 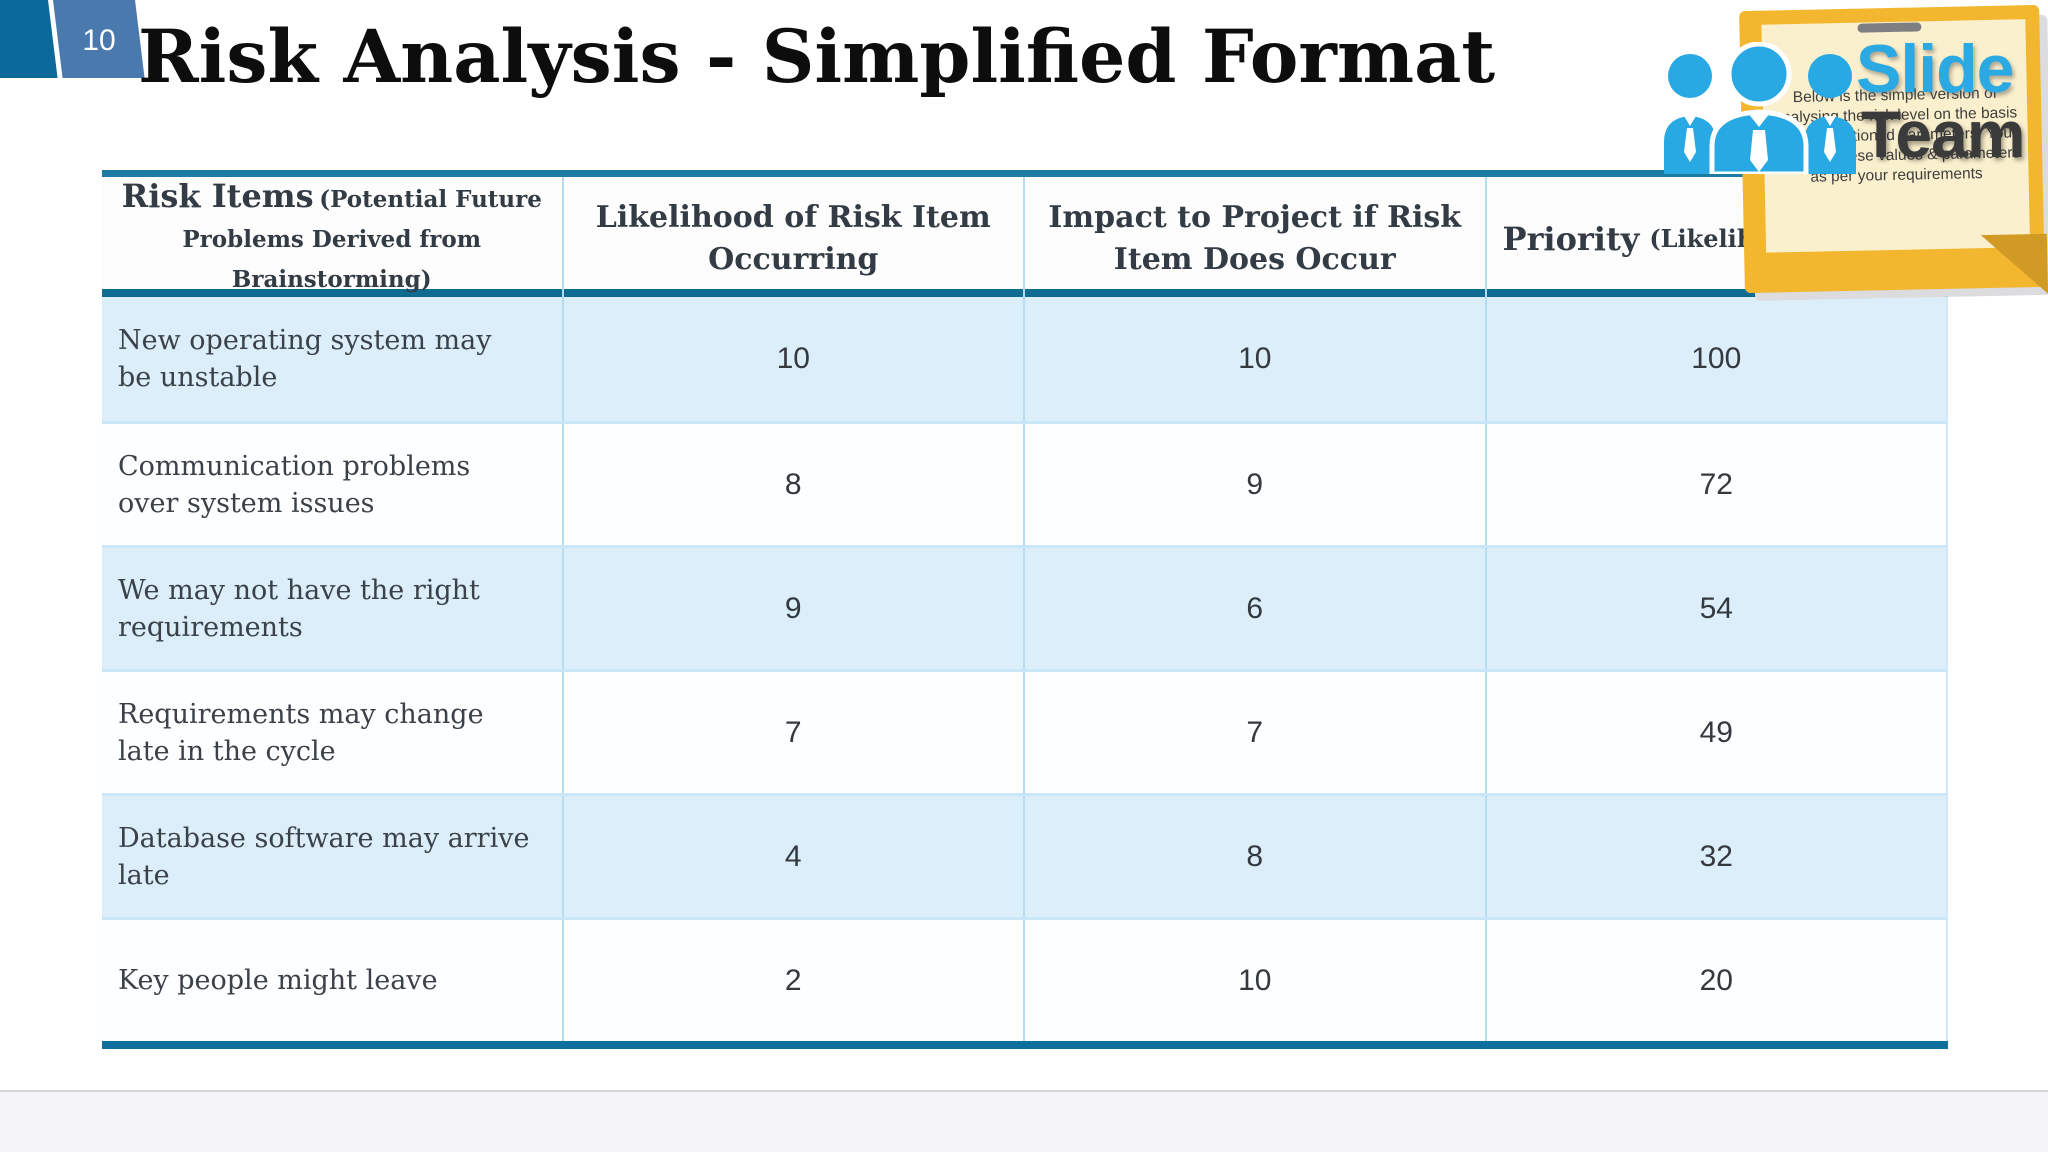 I want to click on priority-cell: 72, so click(x=1717, y=484).